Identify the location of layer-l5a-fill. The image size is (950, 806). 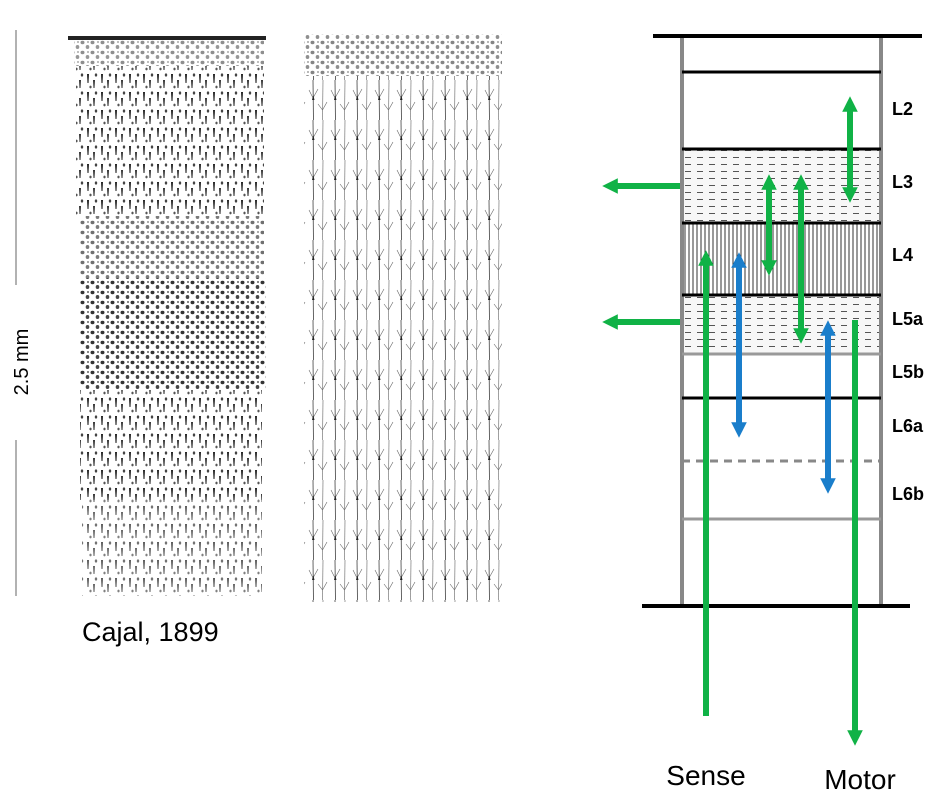
(781, 324).